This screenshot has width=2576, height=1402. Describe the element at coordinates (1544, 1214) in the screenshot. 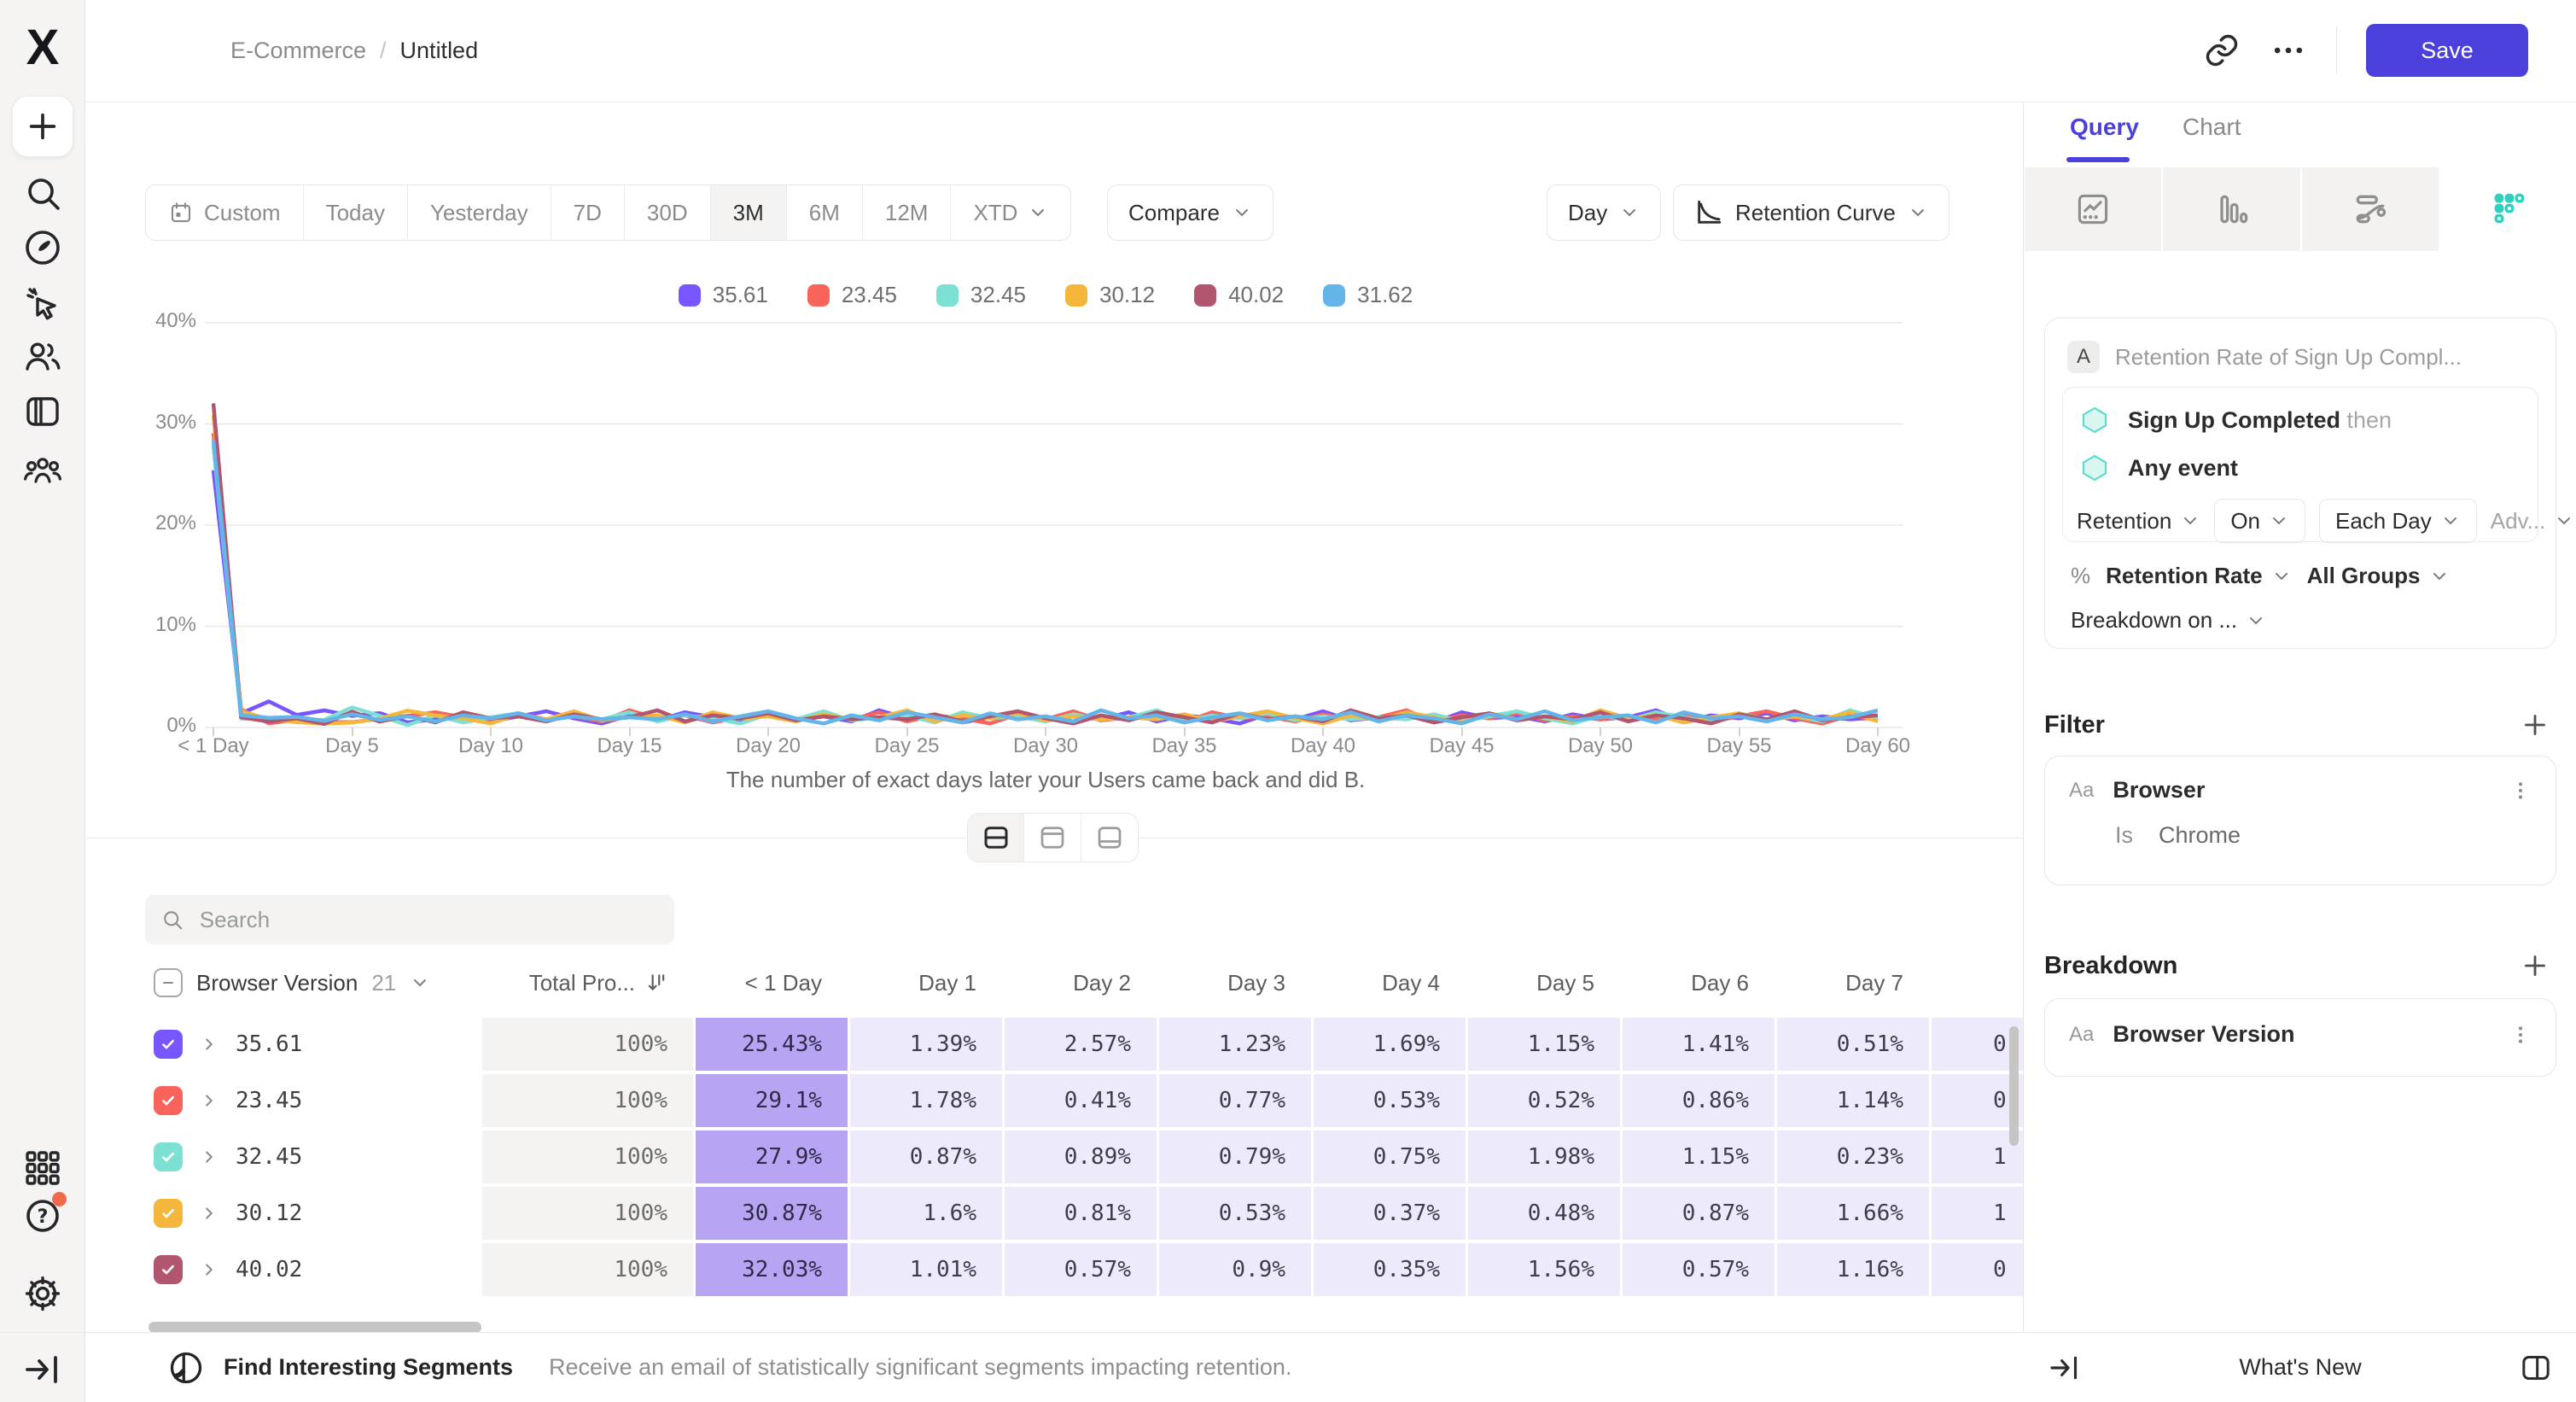

I see `retention-cell: 0.48%` at that location.